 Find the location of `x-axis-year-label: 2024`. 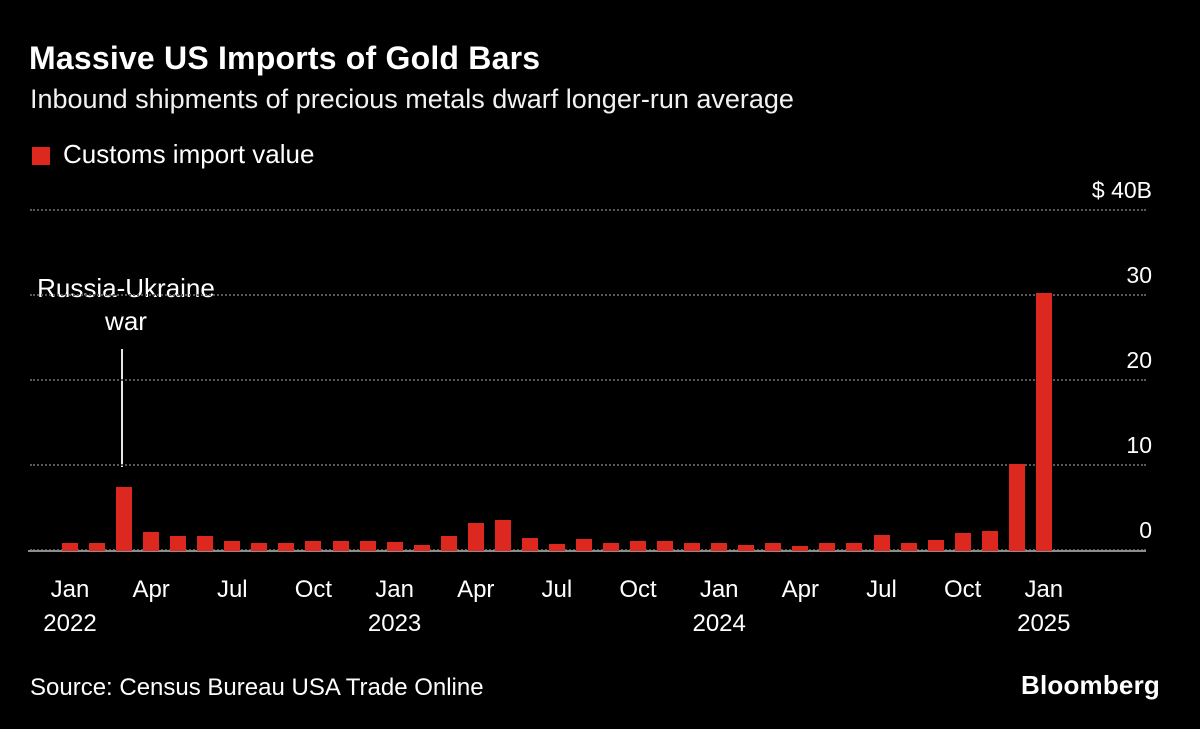

x-axis-year-label: 2024 is located at coordinates (719, 623).